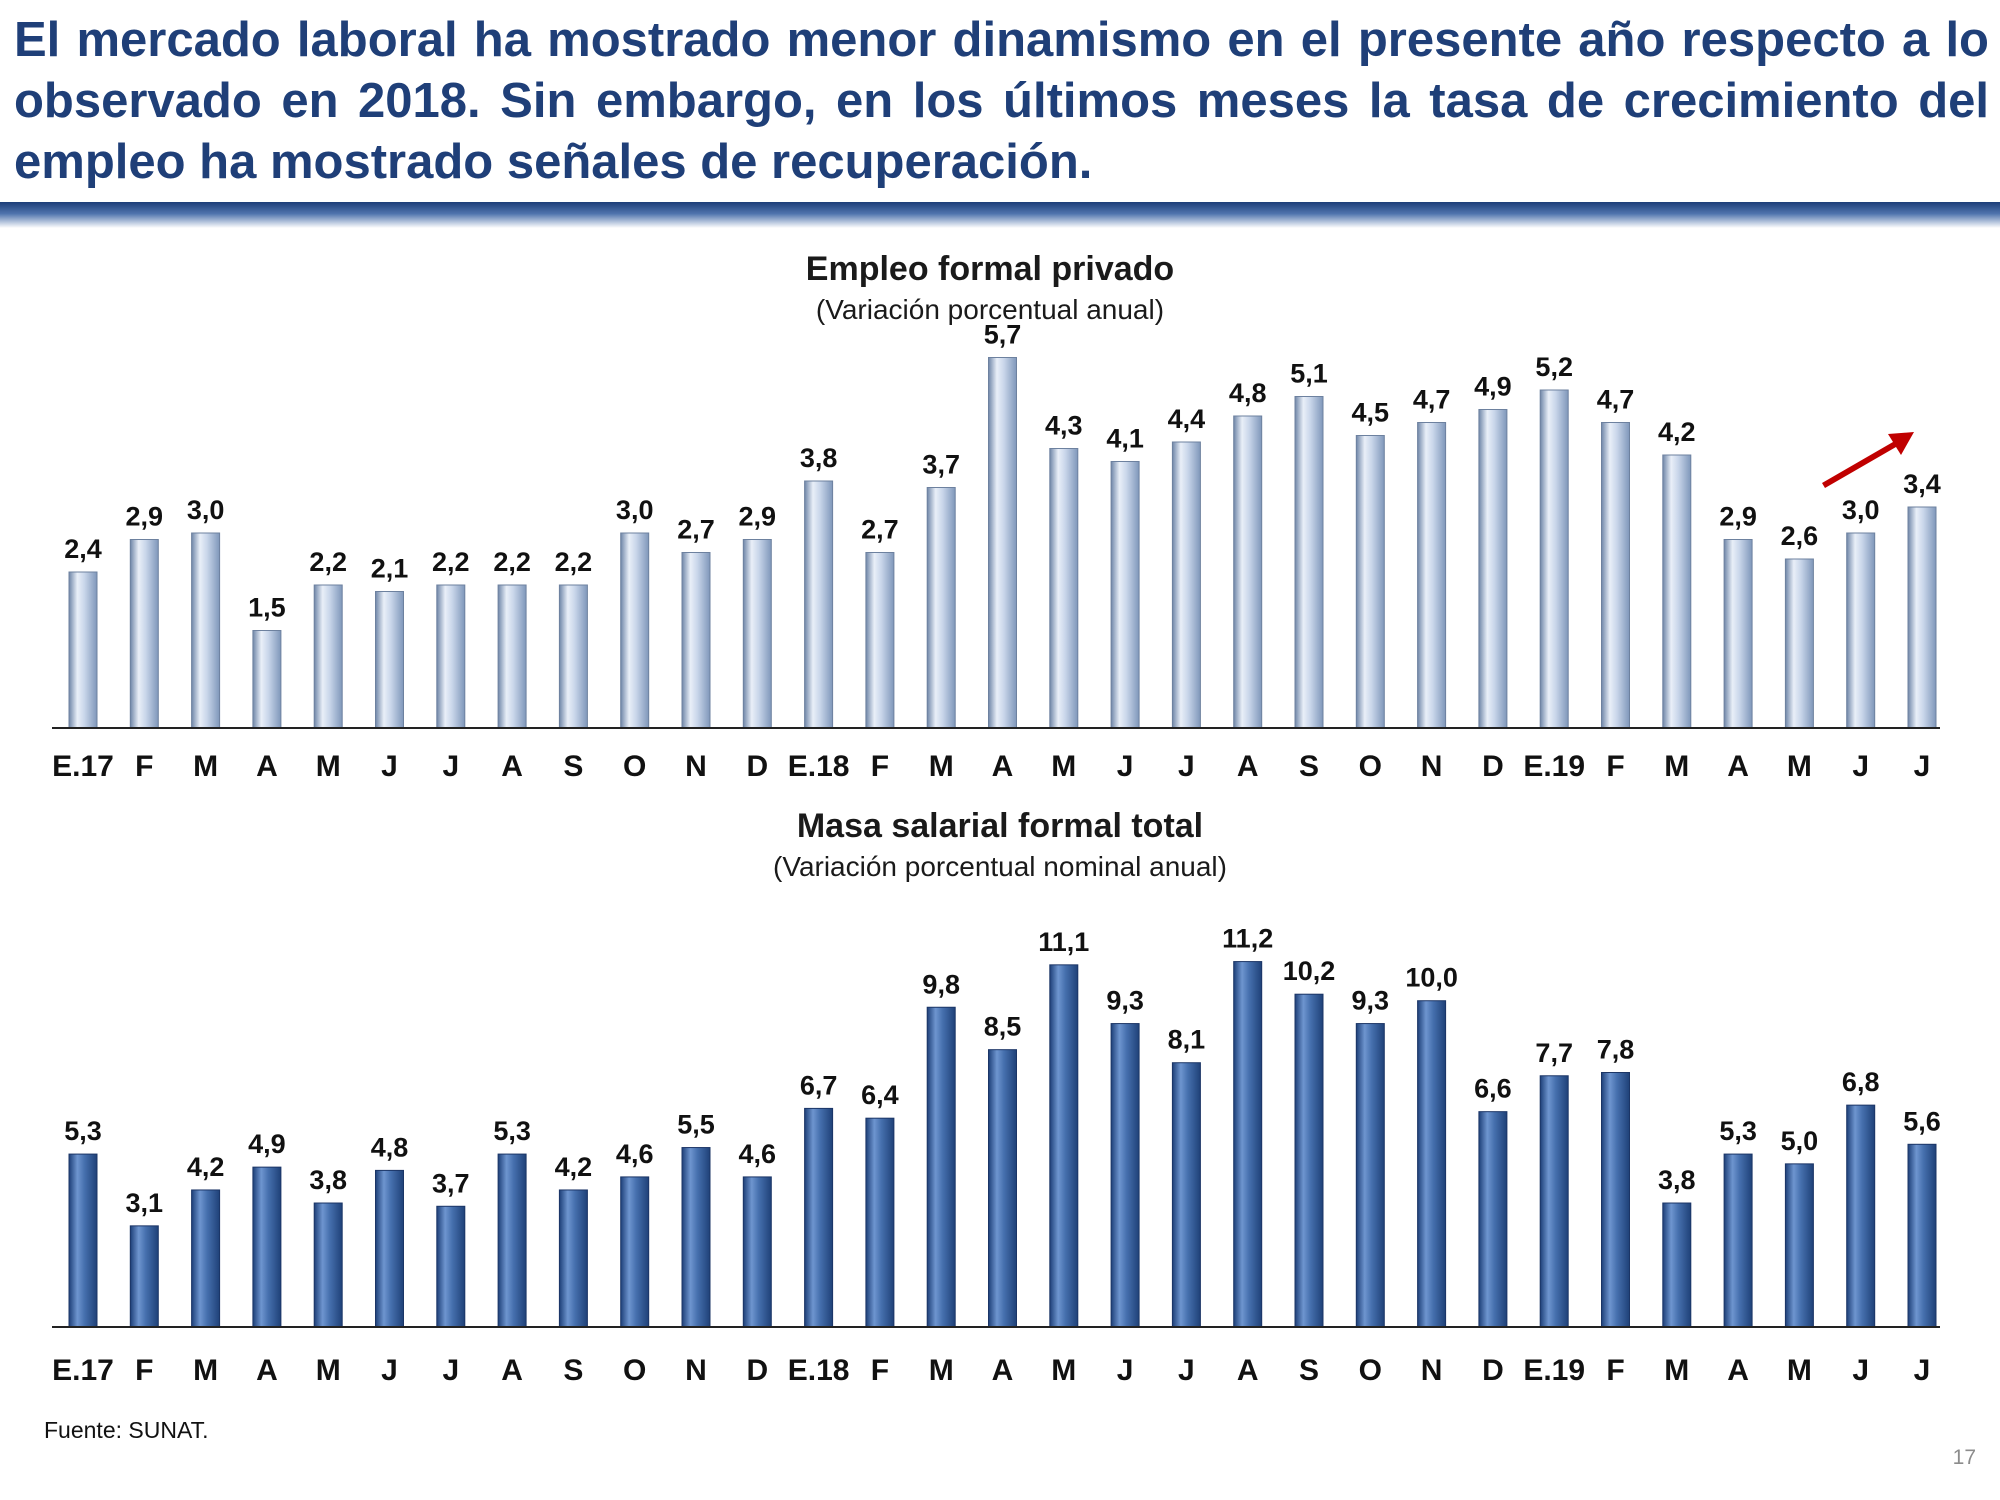  What do you see at coordinates (635, 1154) in the screenshot?
I see `value-label: 4,6` at bounding box center [635, 1154].